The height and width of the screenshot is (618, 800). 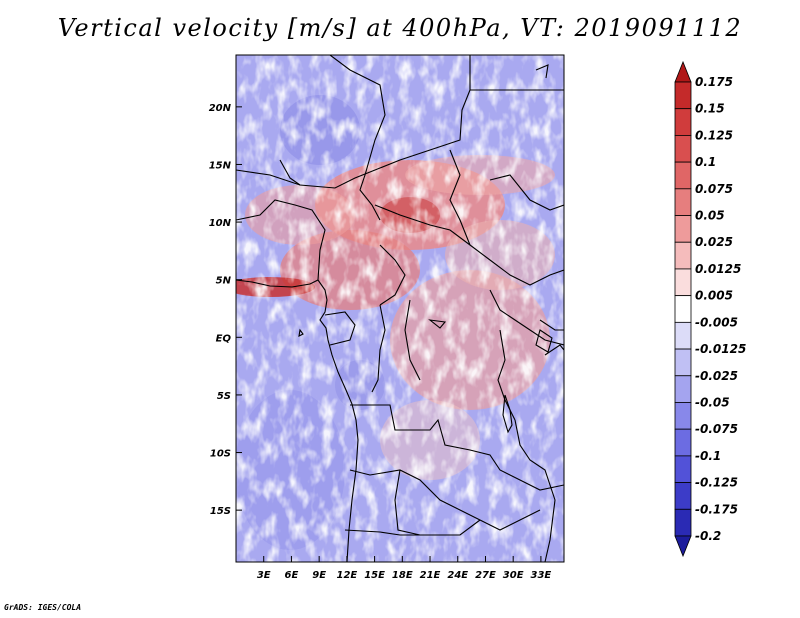 I want to click on lat-tick-label: 5S, so click(x=224, y=396).